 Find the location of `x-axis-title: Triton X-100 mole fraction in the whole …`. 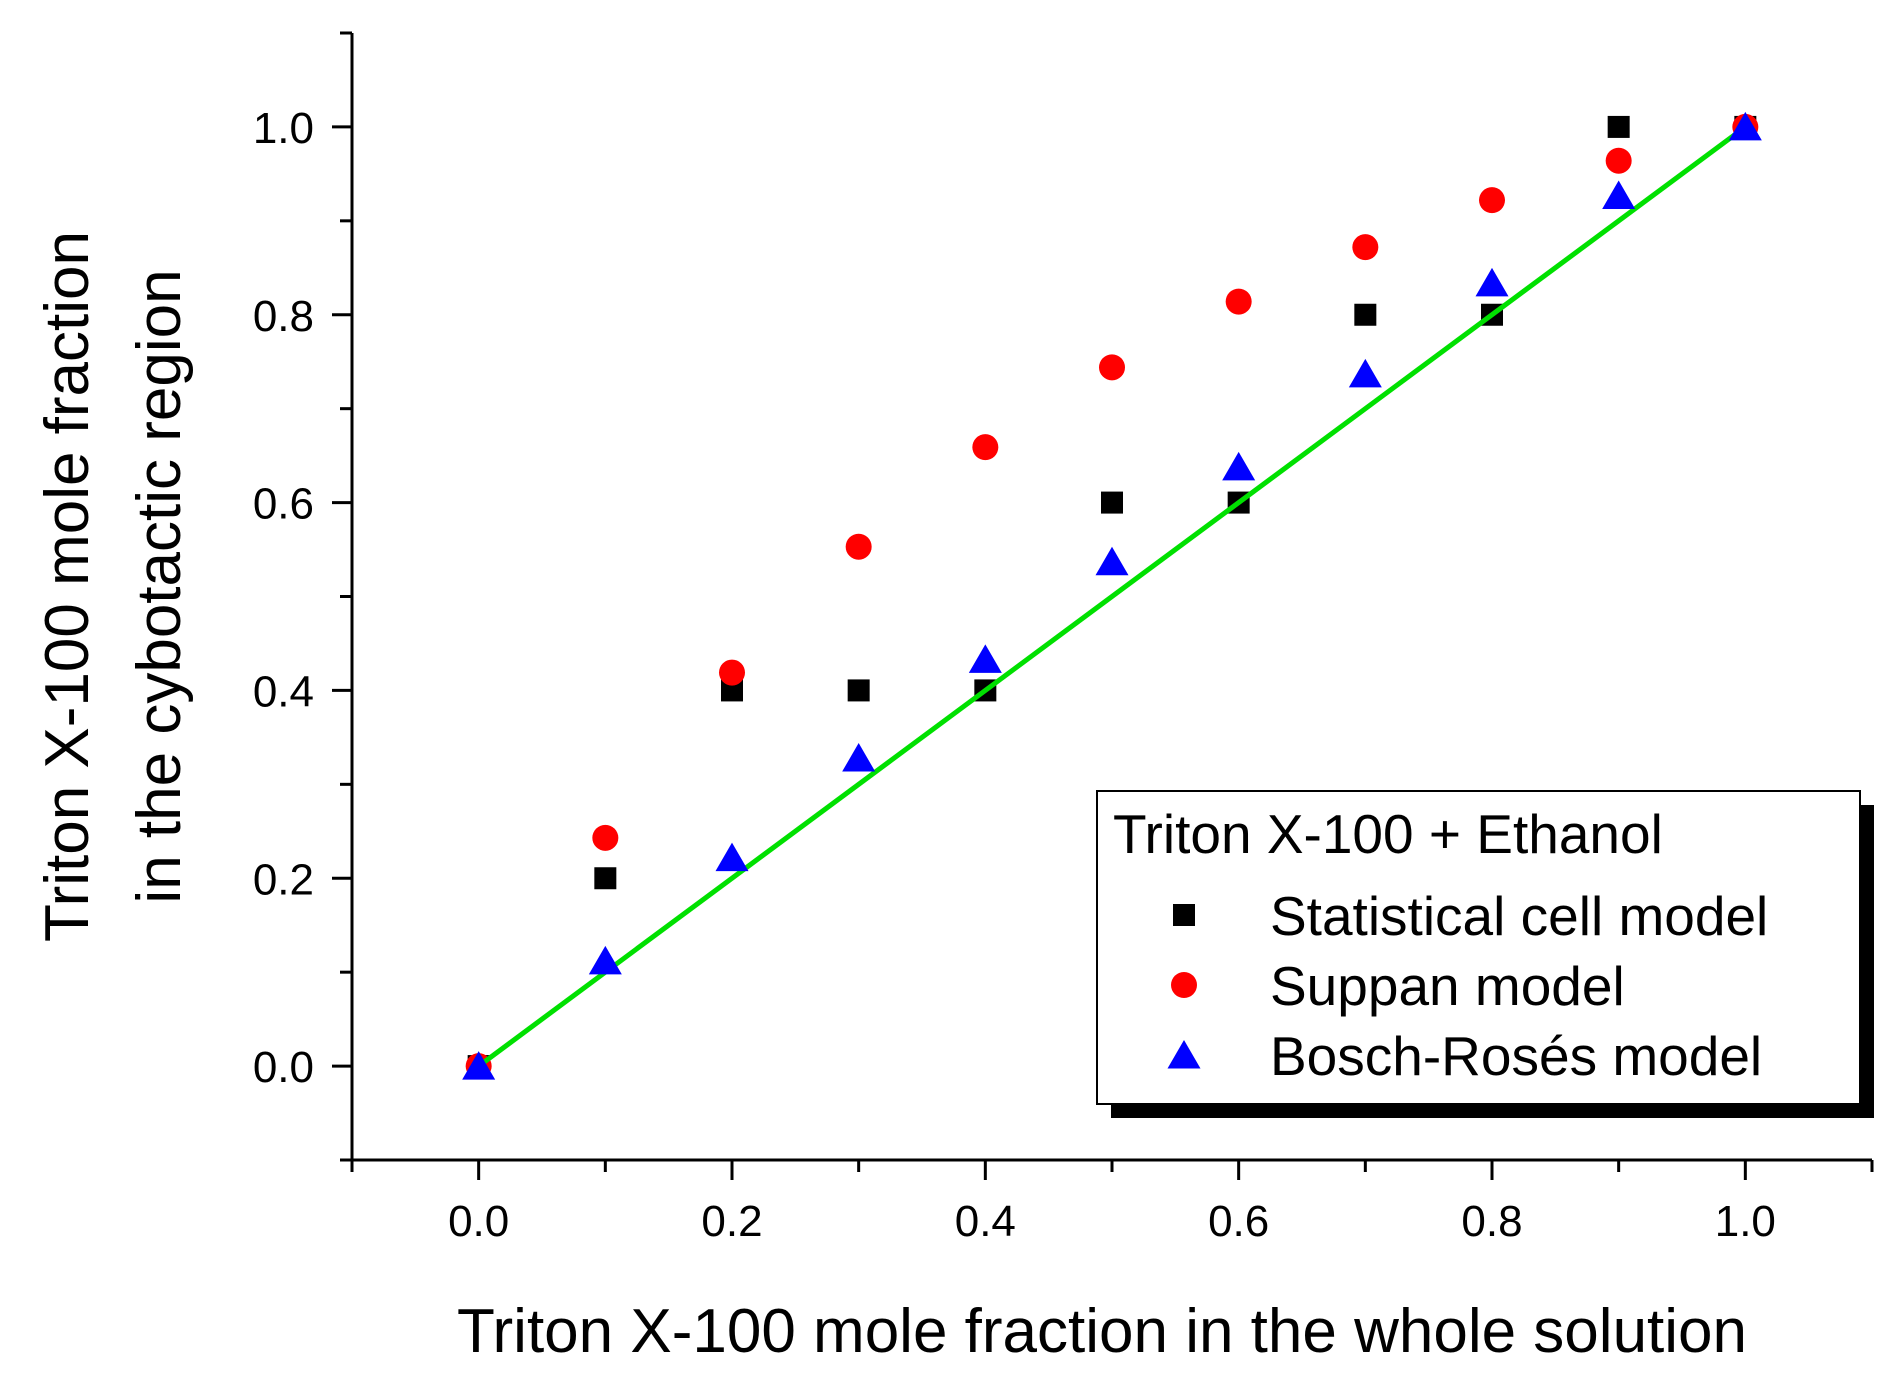

x-axis-title: Triton X-100 mole fraction in the whole … is located at coordinates (1102, 1331).